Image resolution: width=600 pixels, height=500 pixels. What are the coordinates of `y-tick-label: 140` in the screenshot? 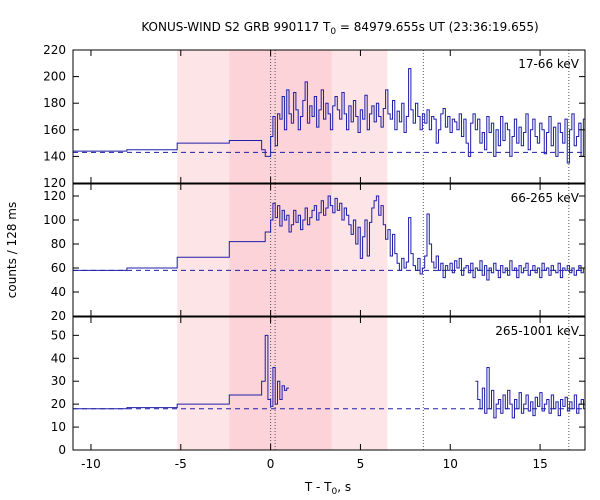 It's located at (54, 156).